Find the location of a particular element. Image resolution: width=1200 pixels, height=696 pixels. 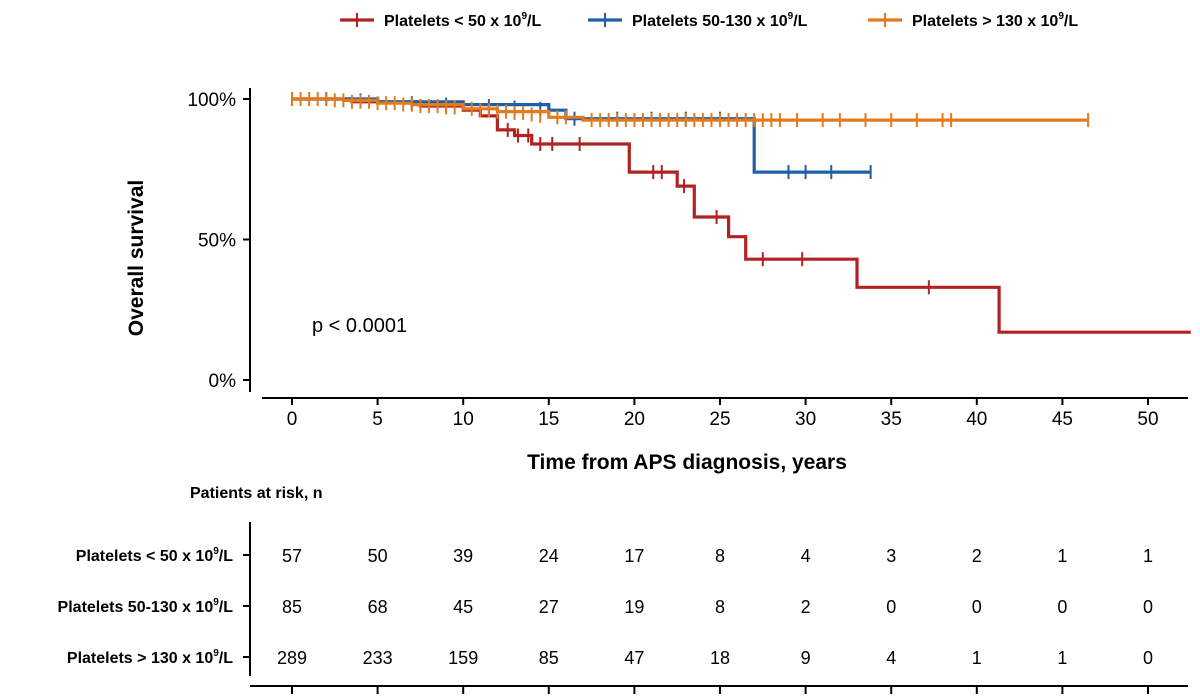

risk-count-cell: 289 is located at coordinates (292, 658).